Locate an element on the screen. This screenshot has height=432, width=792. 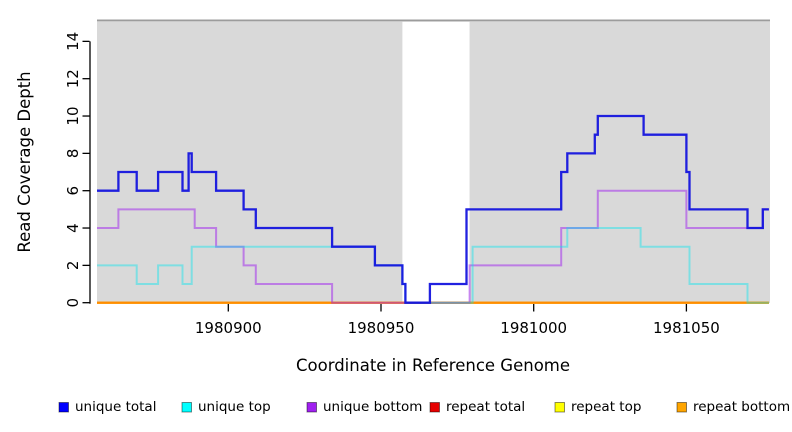
x-tick-label: 1981050 is located at coordinates (686, 328).